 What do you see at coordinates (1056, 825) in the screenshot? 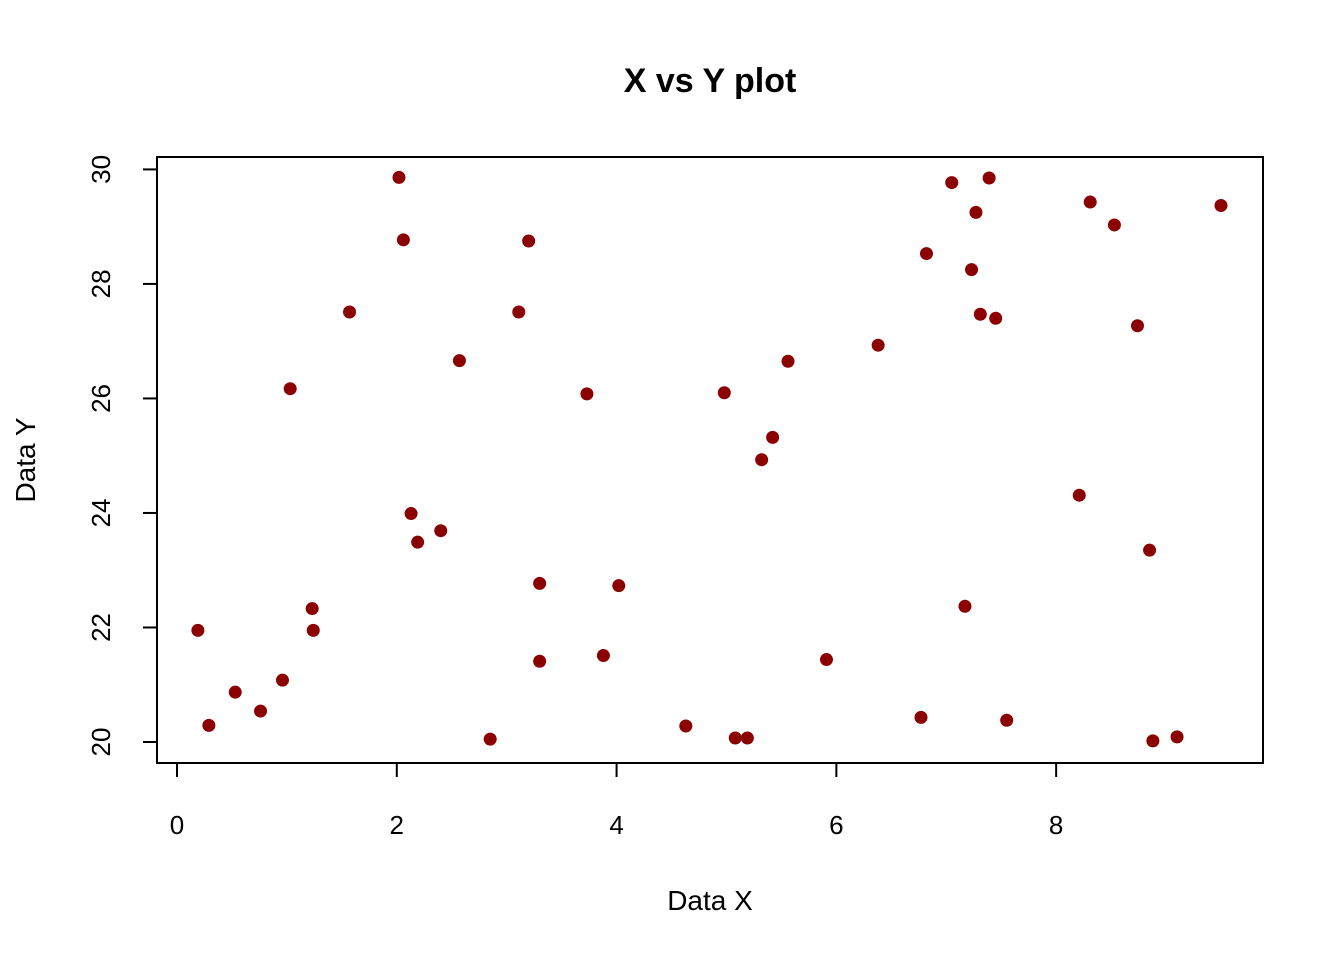
I see `x-tick-label: 8` at bounding box center [1056, 825].